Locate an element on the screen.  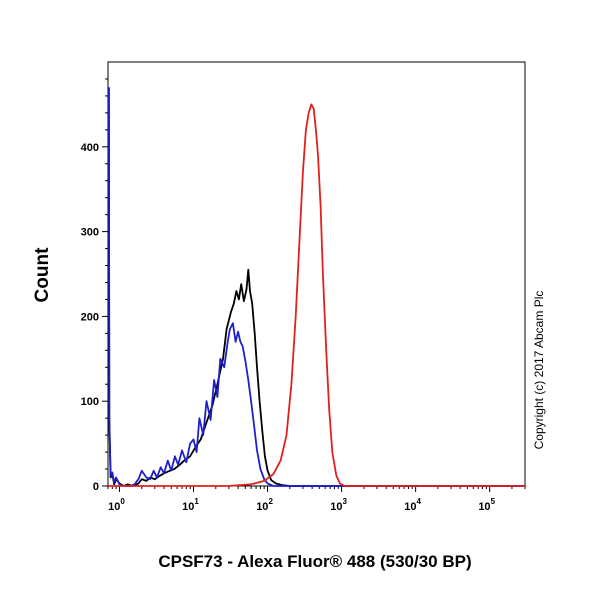
x-tick-label: 10¹ is located at coordinates (190, 505).